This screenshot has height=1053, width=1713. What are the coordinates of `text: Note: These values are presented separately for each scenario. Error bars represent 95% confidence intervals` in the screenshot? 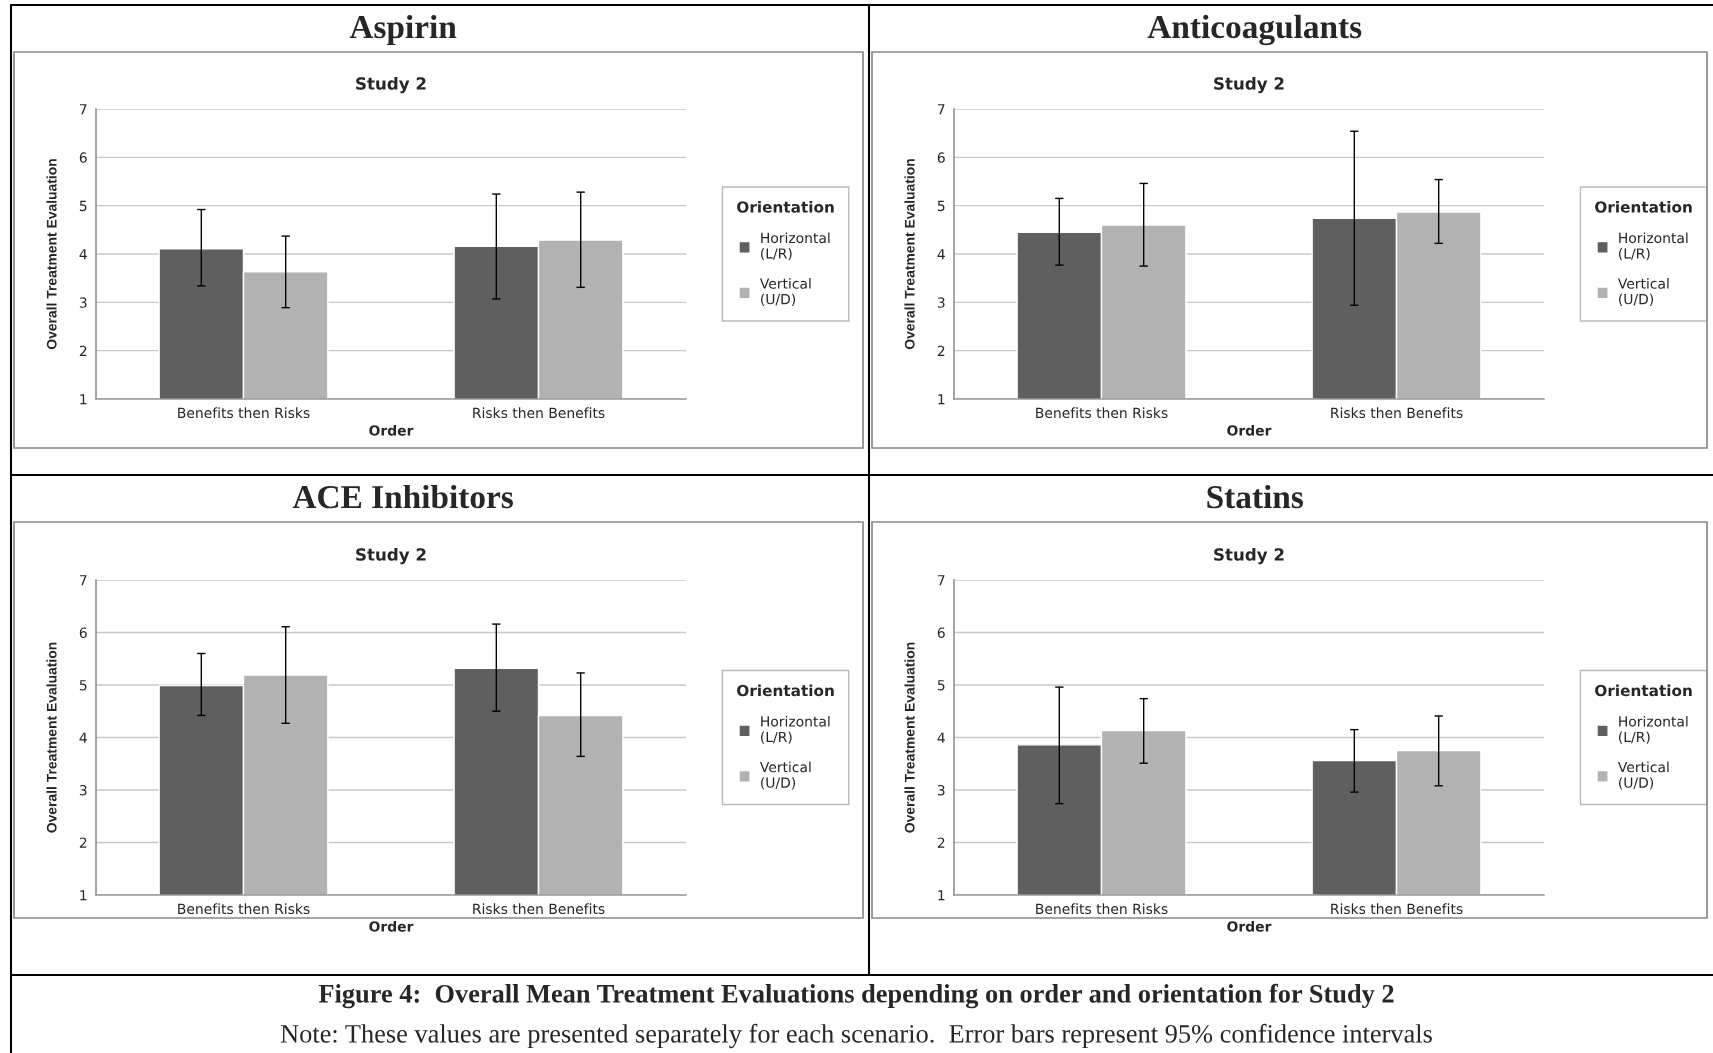 It's located at (856, 1036).